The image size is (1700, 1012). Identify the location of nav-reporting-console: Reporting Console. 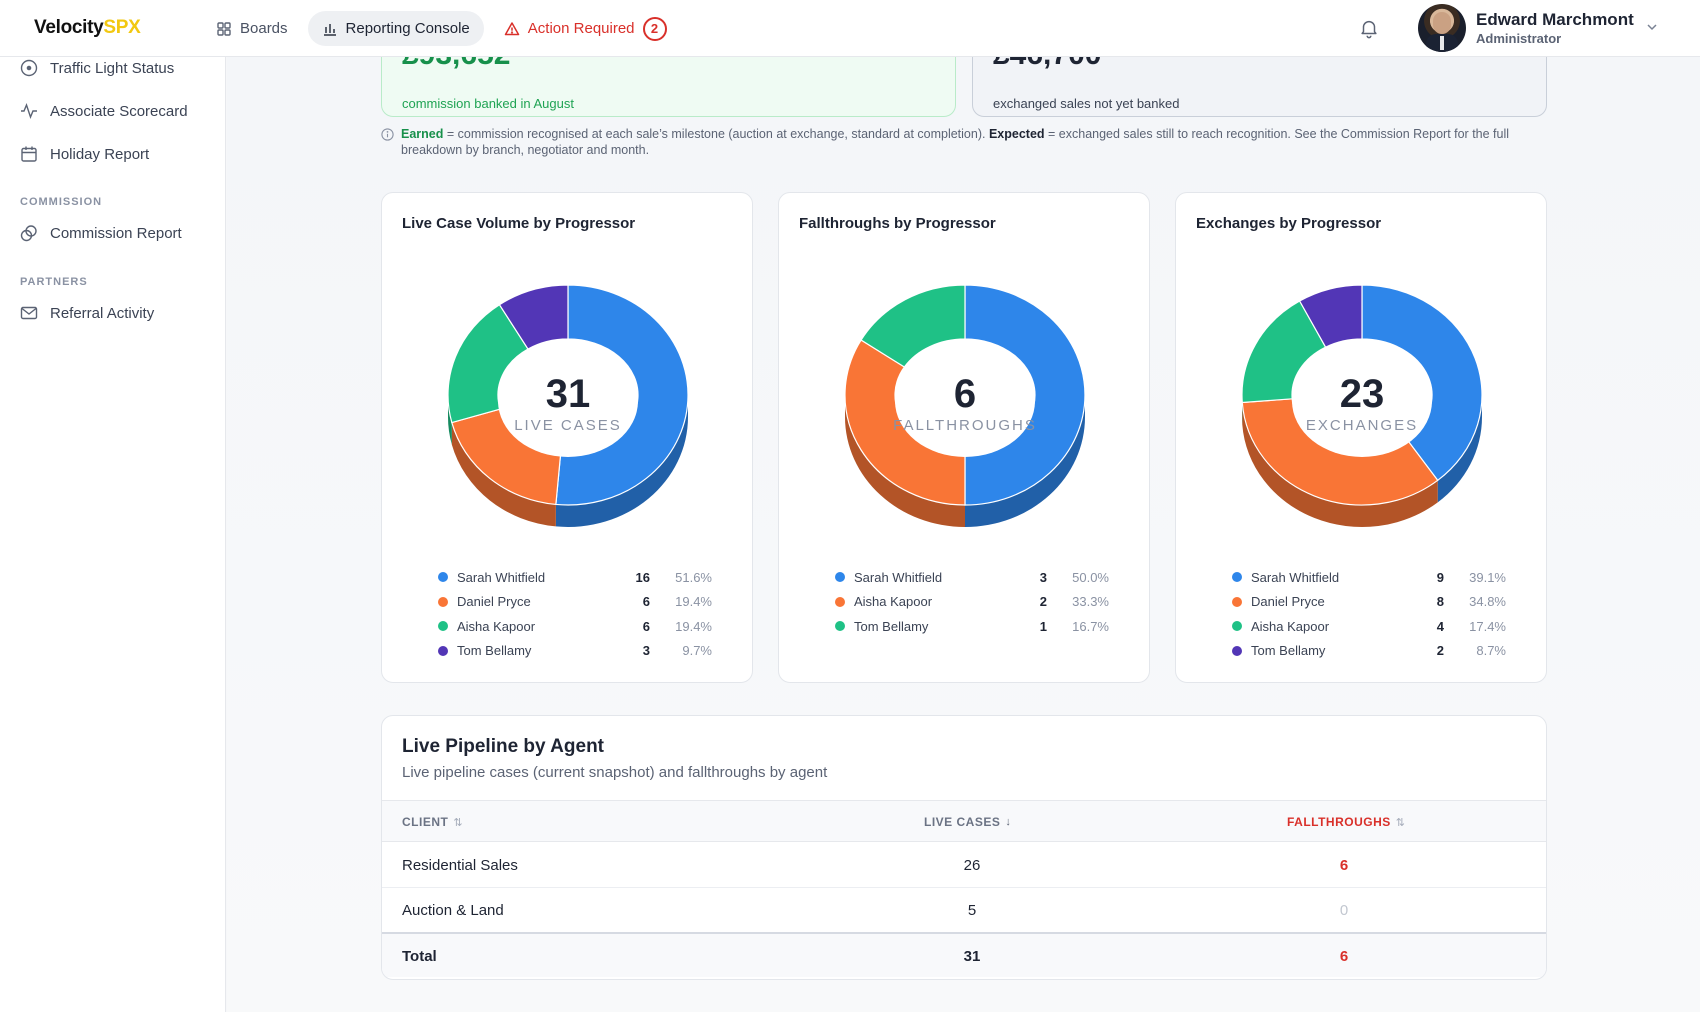
(395, 28).